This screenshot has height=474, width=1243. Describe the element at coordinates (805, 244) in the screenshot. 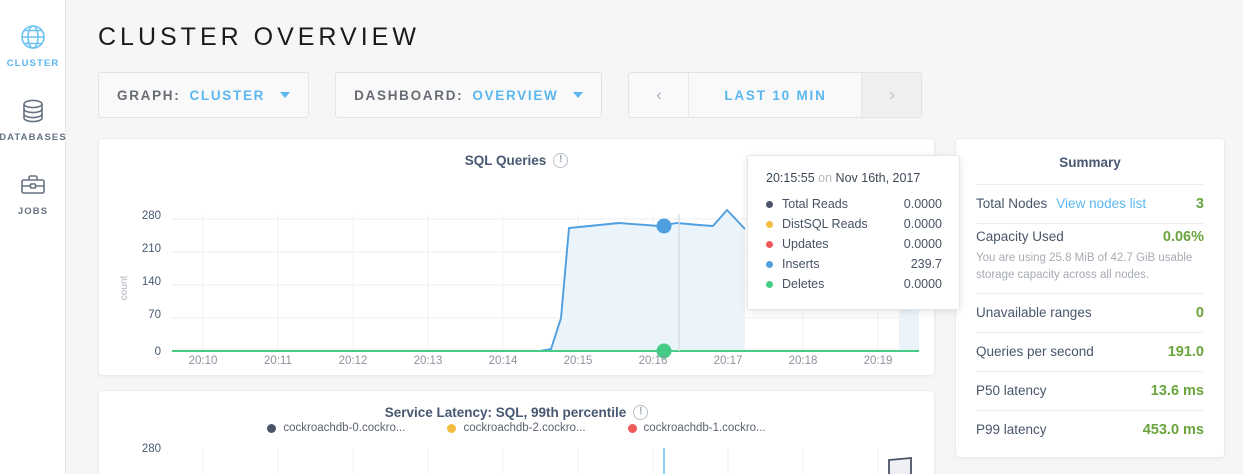

I see `series-name: Updates` at that location.